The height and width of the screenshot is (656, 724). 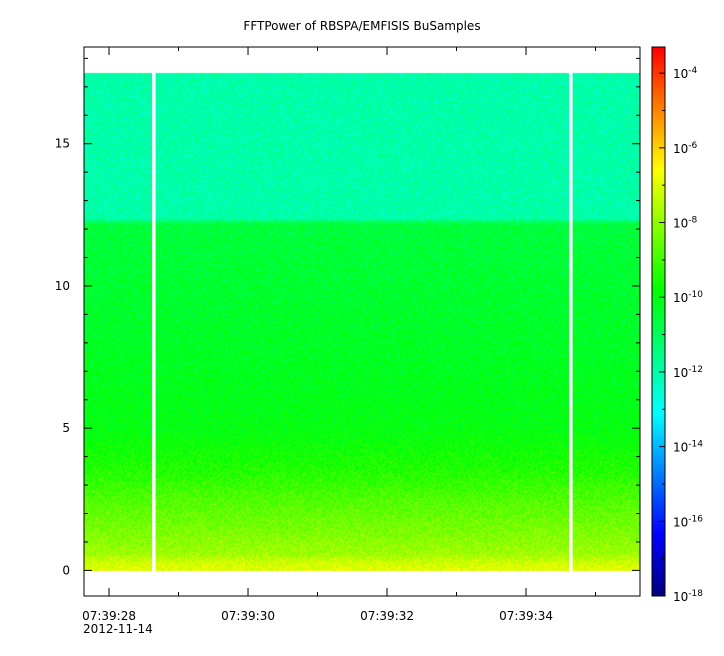 What do you see at coordinates (688, 596) in the screenshot?
I see `colorbar-tick-label: 10⁻¹⁸` at bounding box center [688, 596].